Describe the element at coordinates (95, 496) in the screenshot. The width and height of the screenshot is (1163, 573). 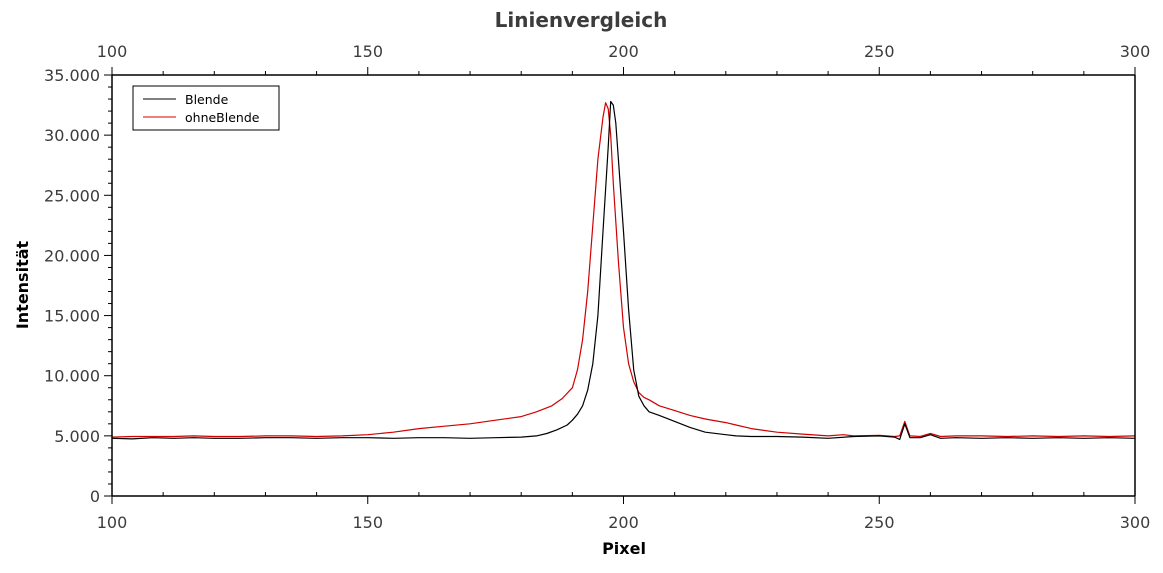
I see `y-tick-label: 0` at that location.